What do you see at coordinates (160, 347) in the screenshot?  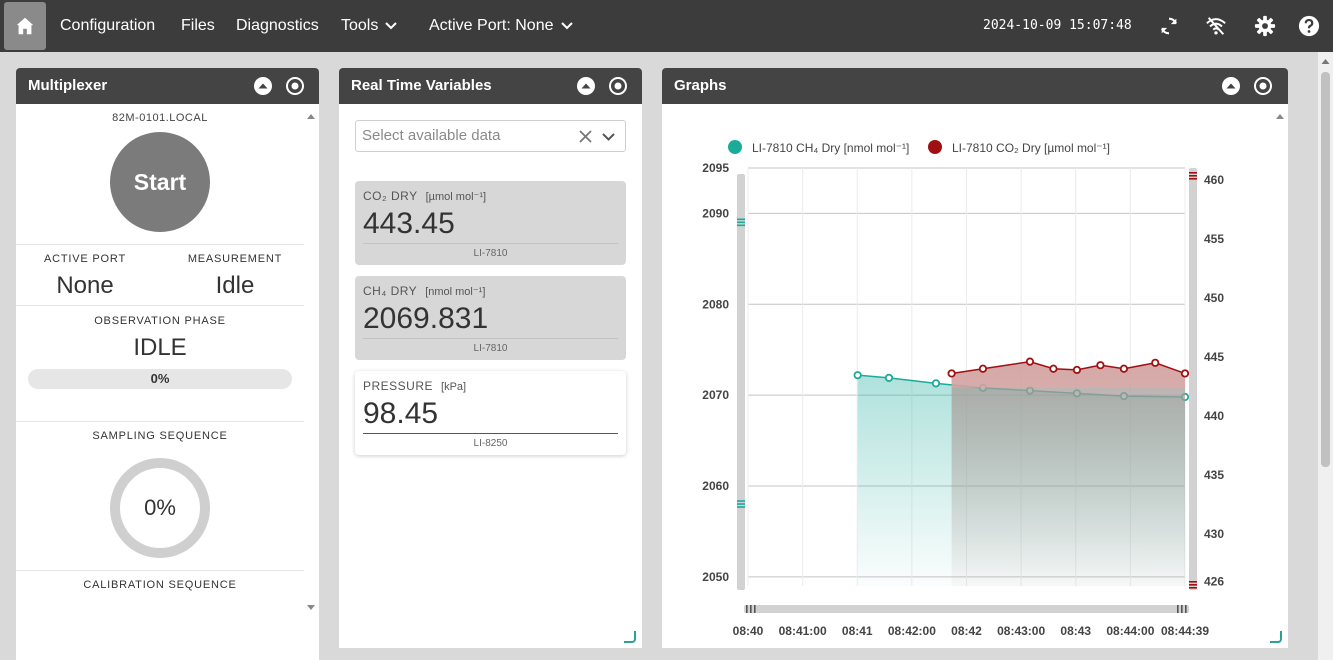 I see `observation-phase-value: IDLE` at bounding box center [160, 347].